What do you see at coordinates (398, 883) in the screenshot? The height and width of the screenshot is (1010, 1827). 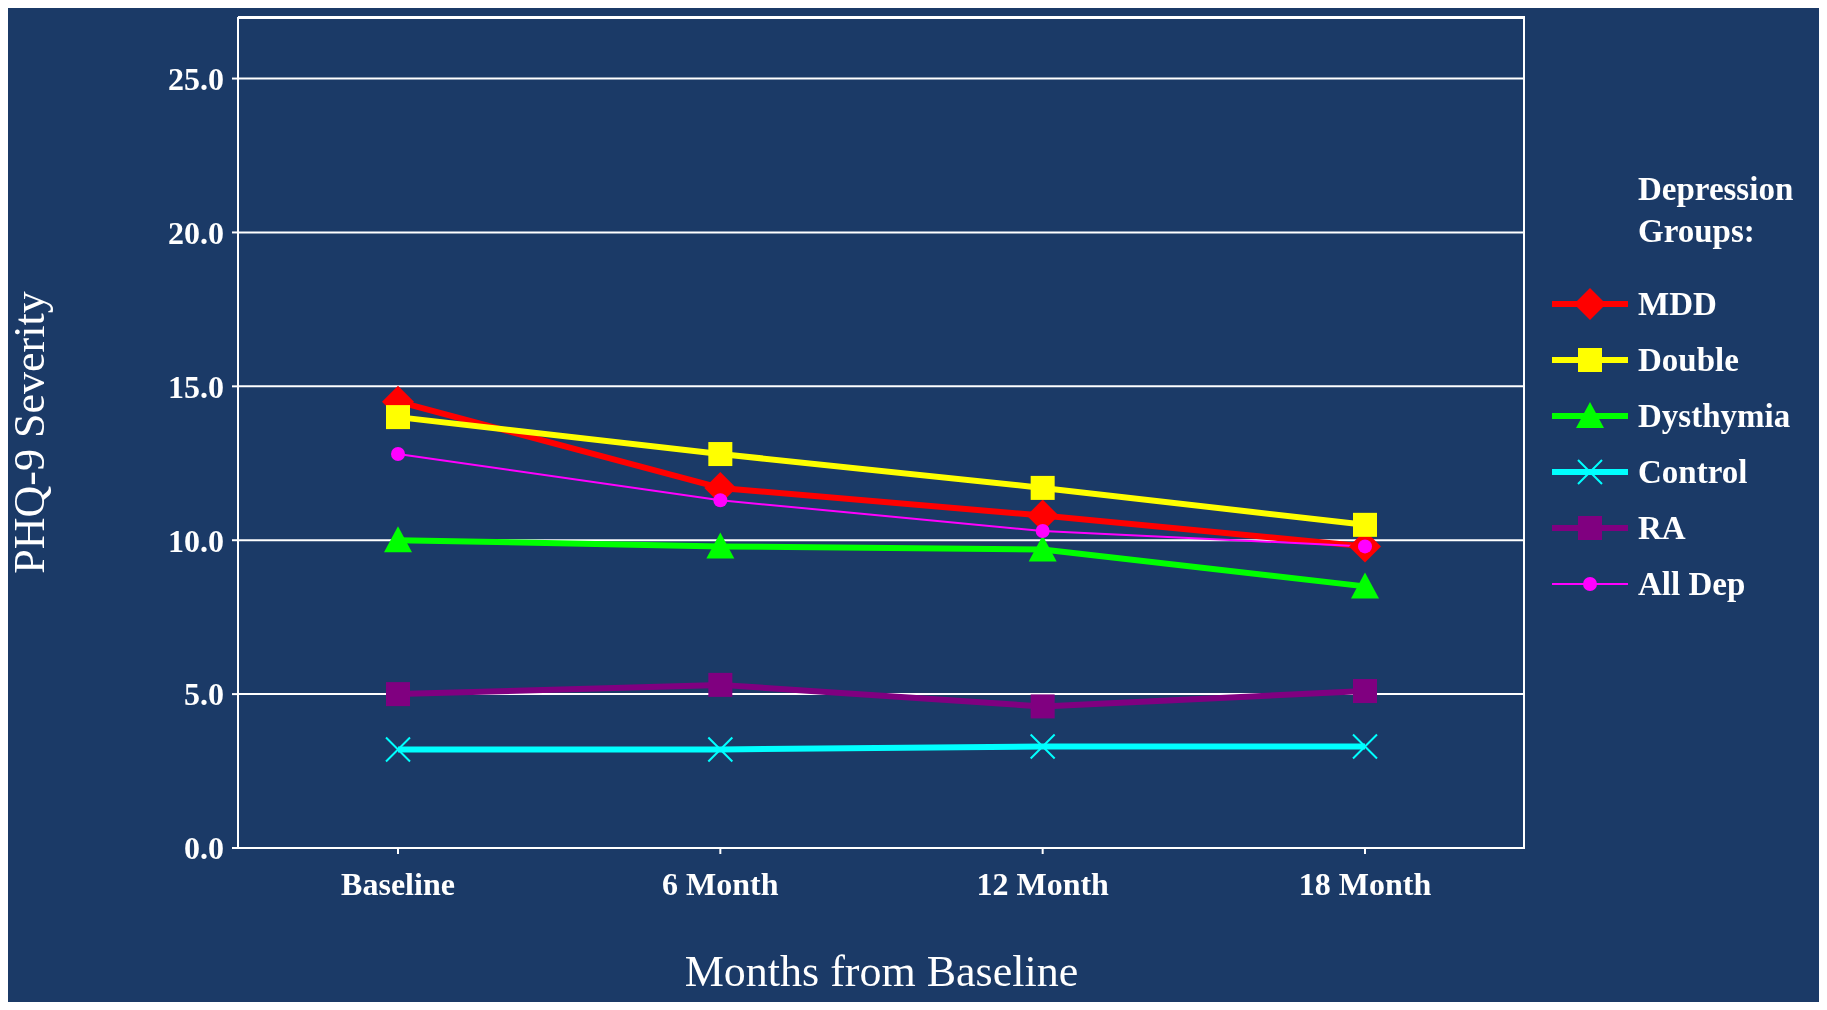 I see `x-tick-label: Baseline` at bounding box center [398, 883].